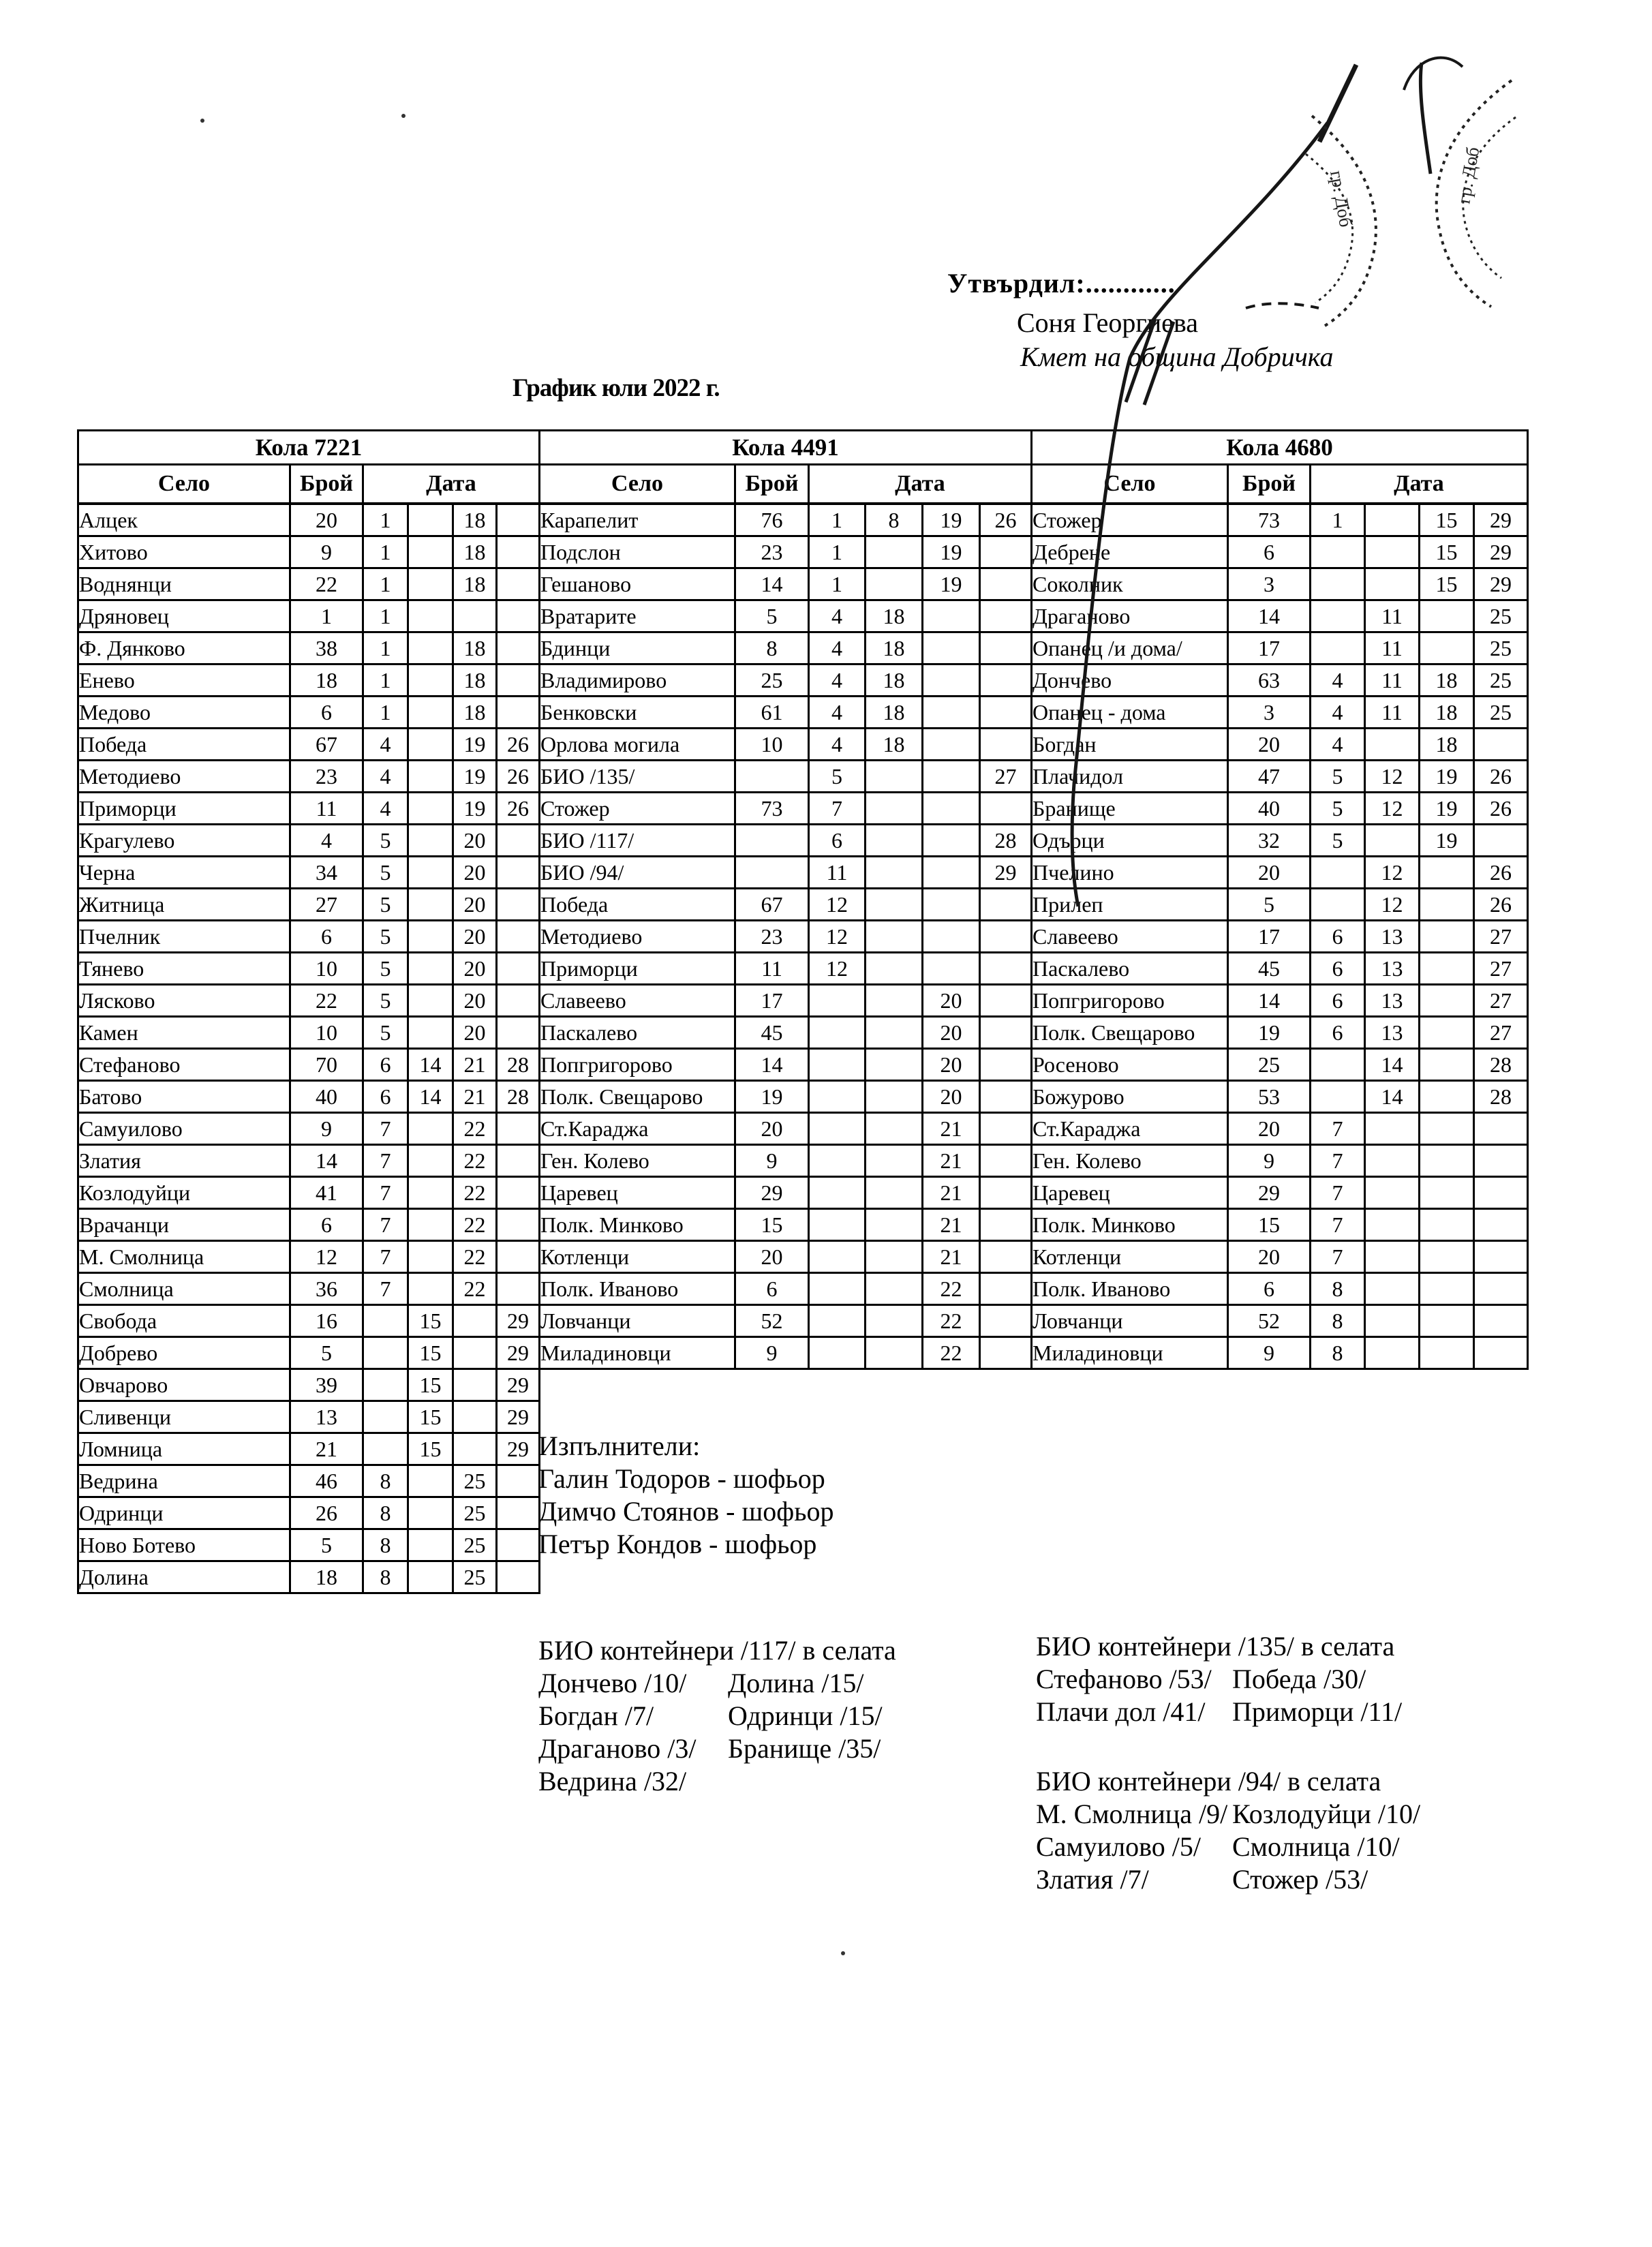 Image resolution: width=1652 pixels, height=2247 pixels. I want to click on village-cell: Миладиновци, so click(1129, 1353).